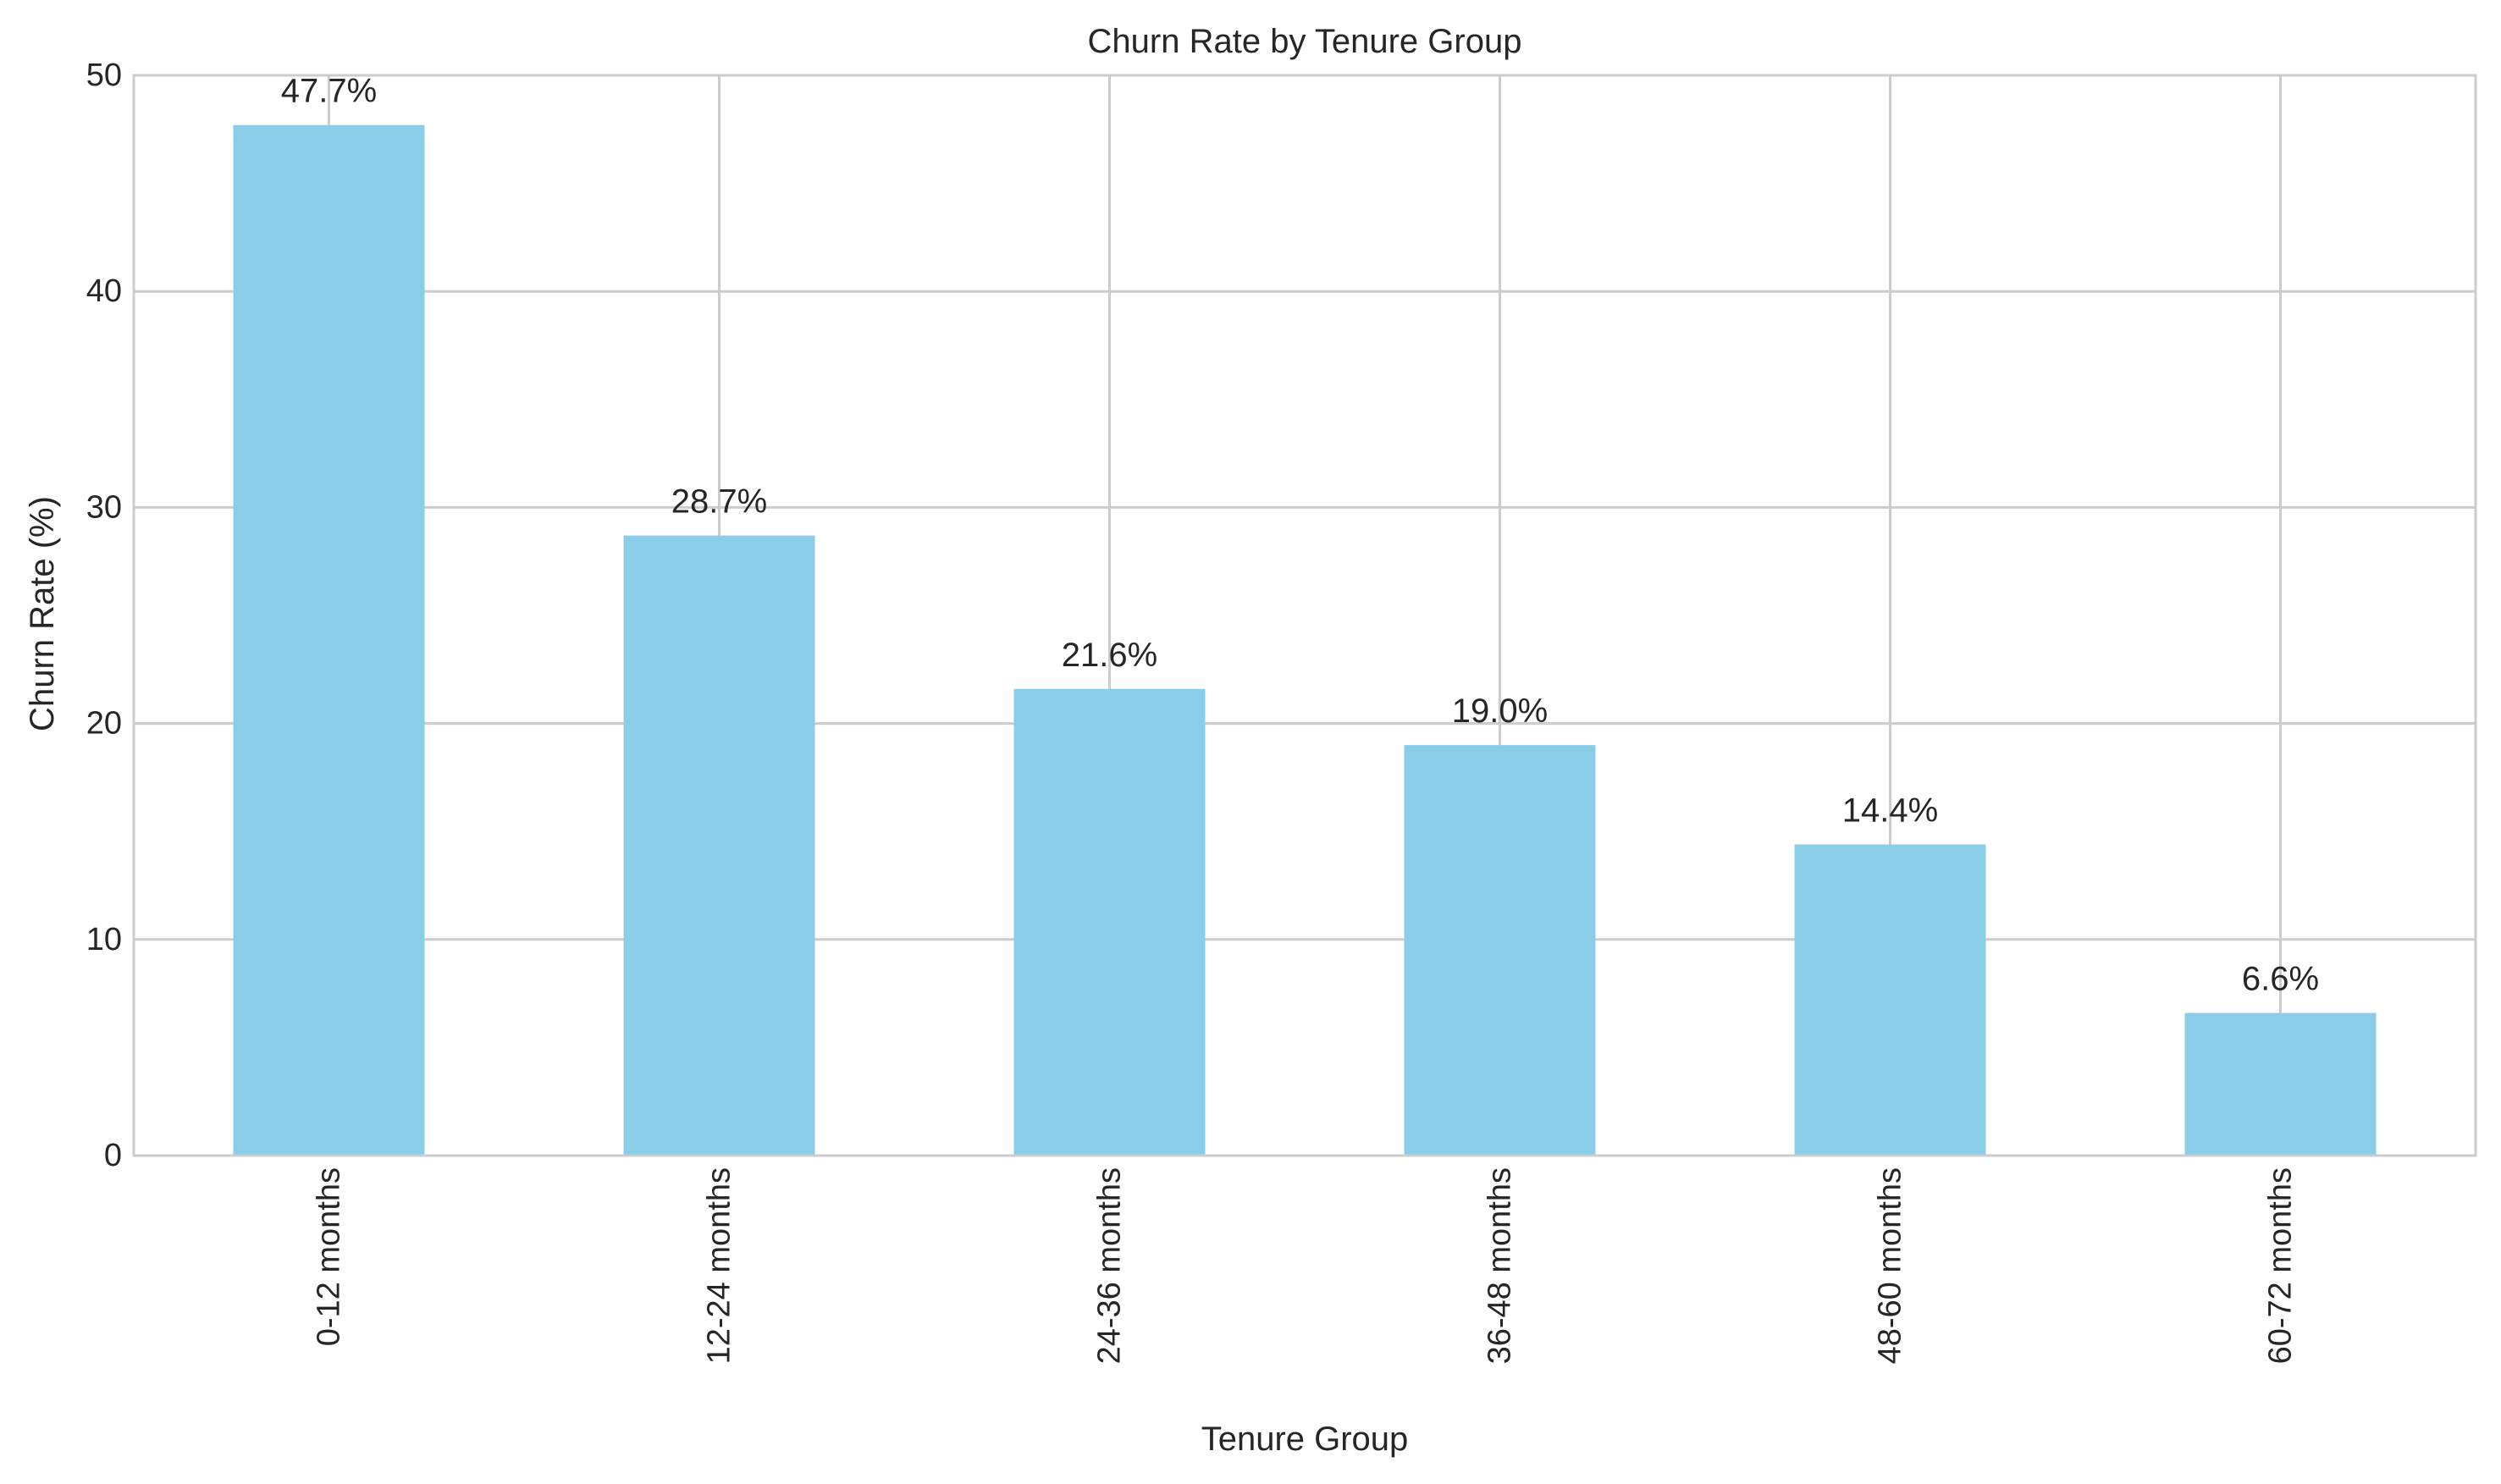  Describe the element at coordinates (1500, 711) in the screenshot. I see `data-label: 19.0%` at that location.